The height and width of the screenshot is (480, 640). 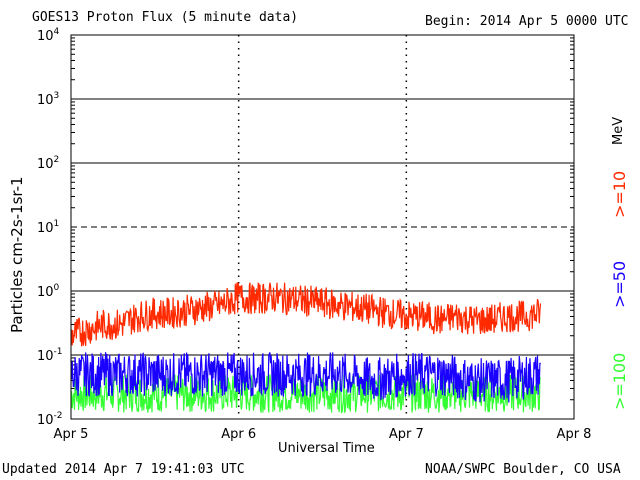 I want to click on y-tick-label: 10⁰, so click(x=48, y=291).